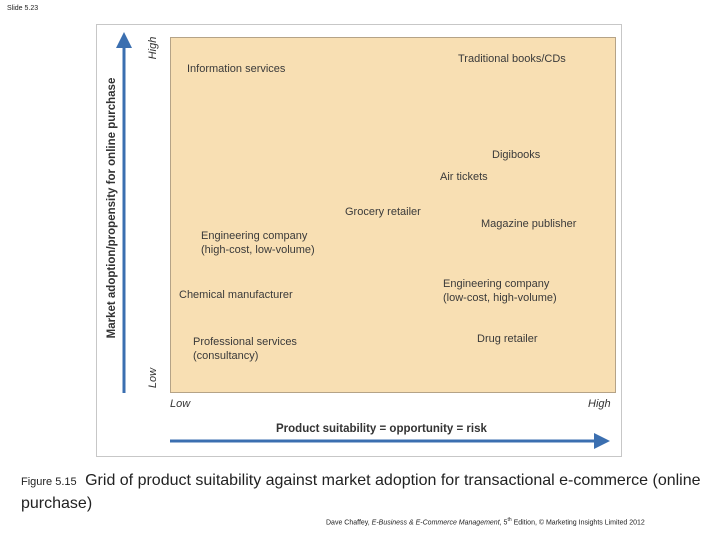  Describe the element at coordinates (602, 441) in the screenshot. I see `x-axis-arrowhead` at that location.